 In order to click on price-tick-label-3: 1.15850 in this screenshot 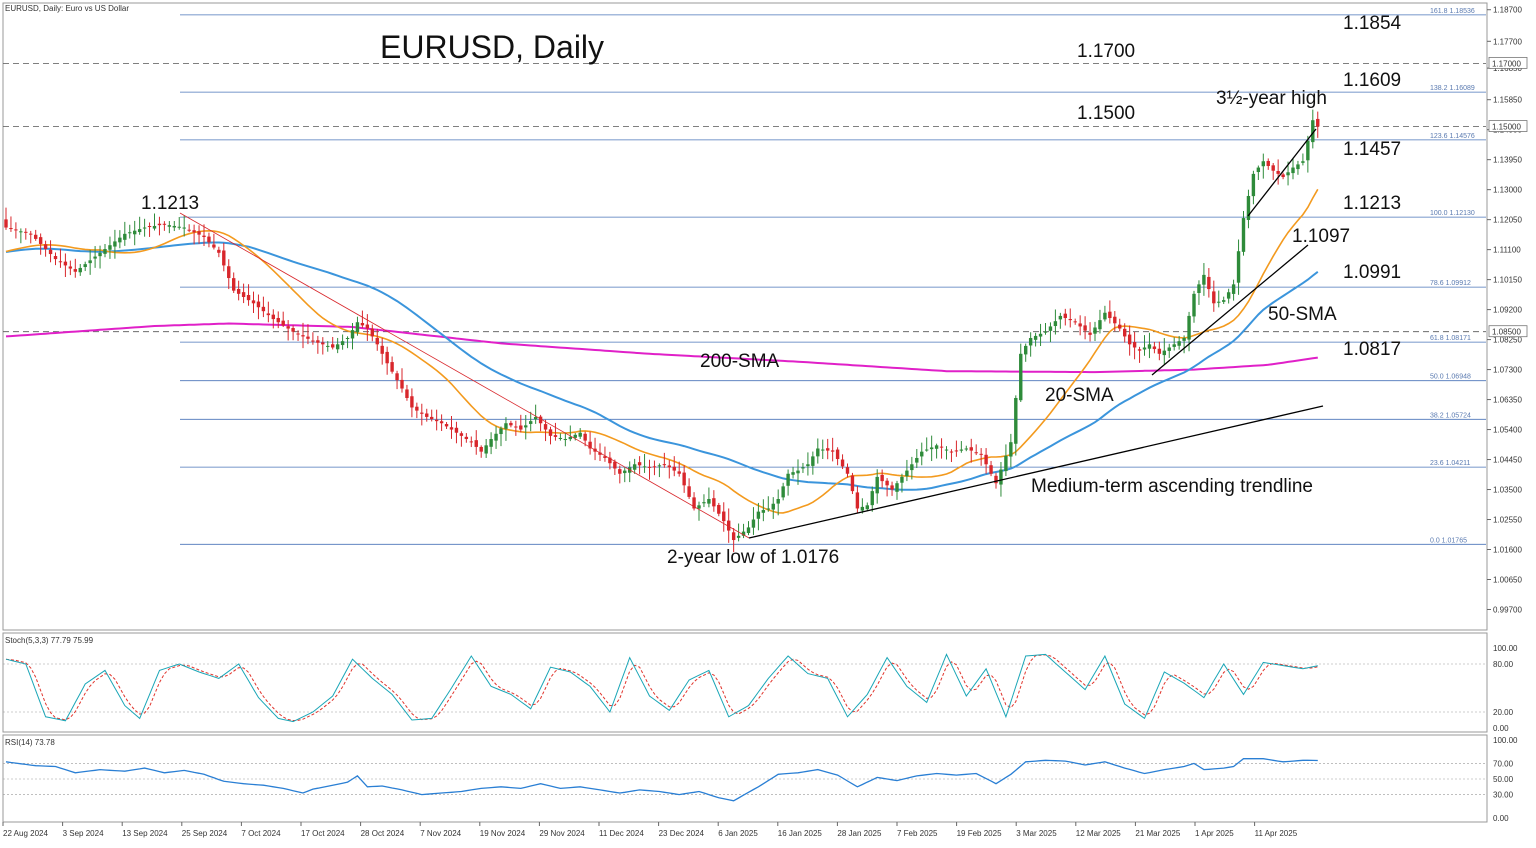, I will do `click(1507, 100)`.